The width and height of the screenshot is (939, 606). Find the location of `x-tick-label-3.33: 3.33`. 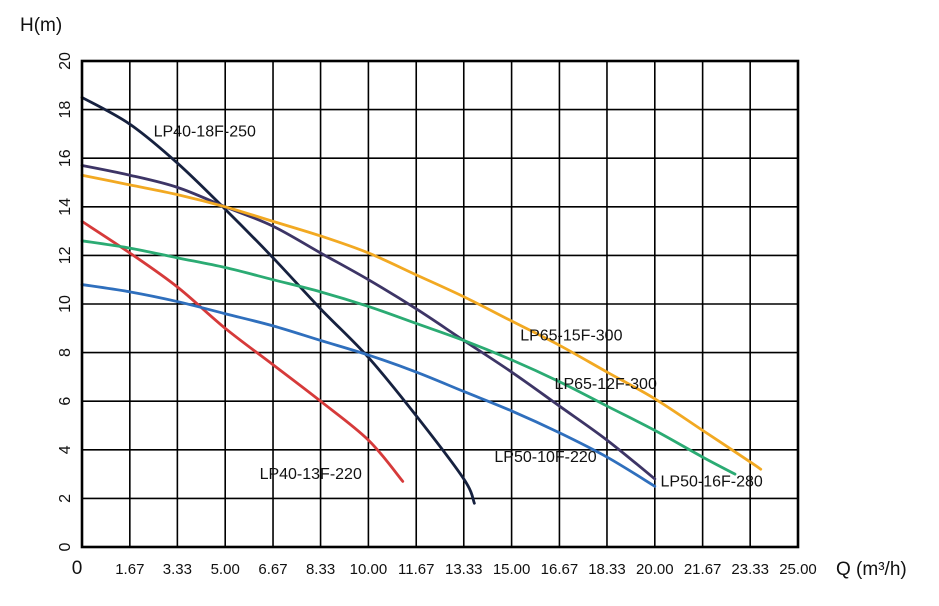

x-tick-label-3.33: 3.33 is located at coordinates (177, 569).